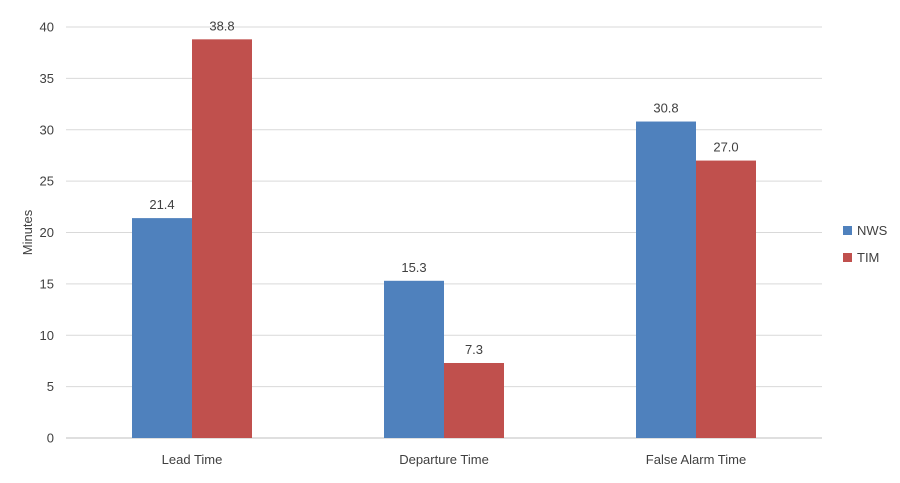  I want to click on data-label: 15.3, so click(413, 267).